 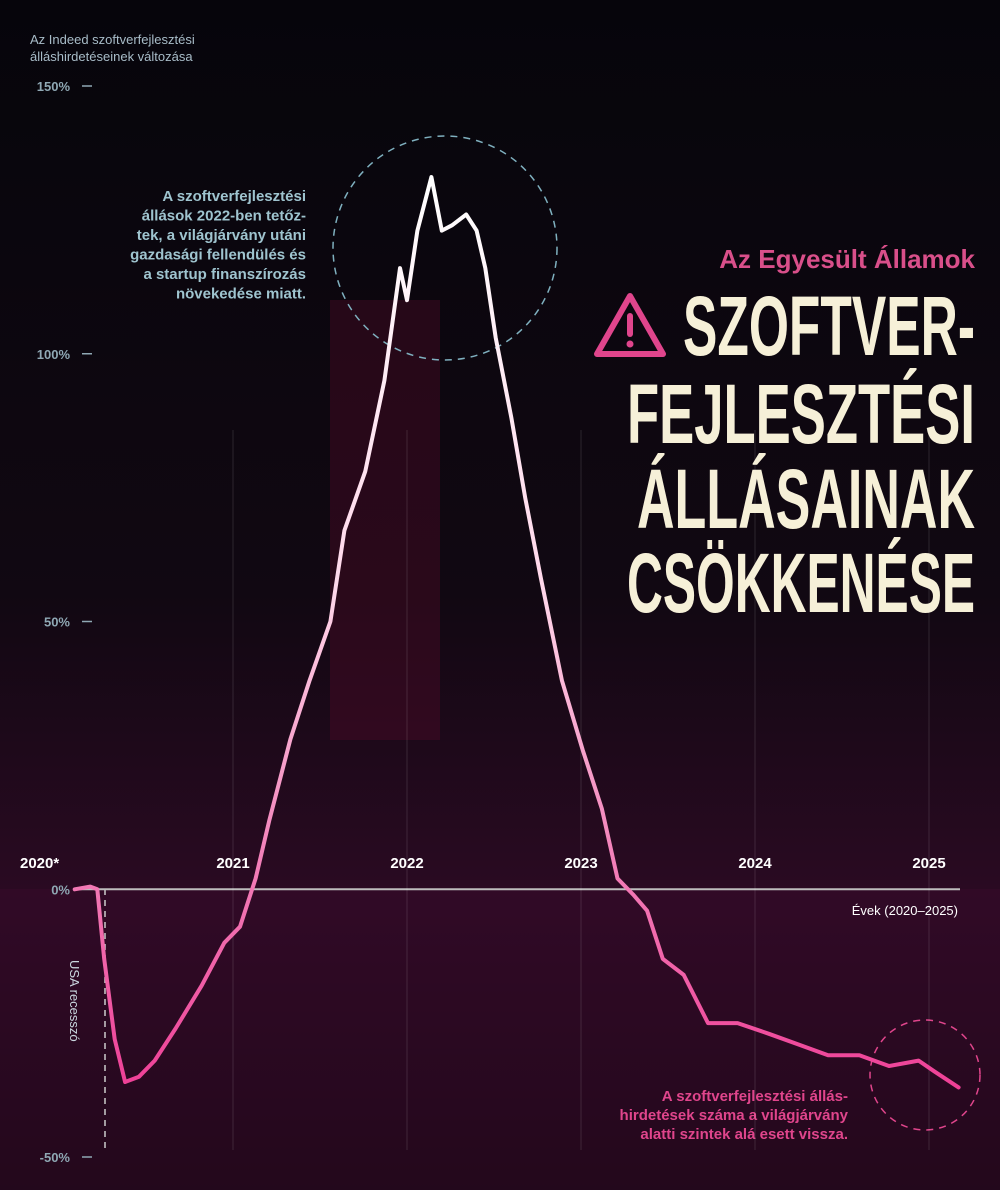 I want to click on region-label: Az Egyesült Államok, so click(x=847, y=259).